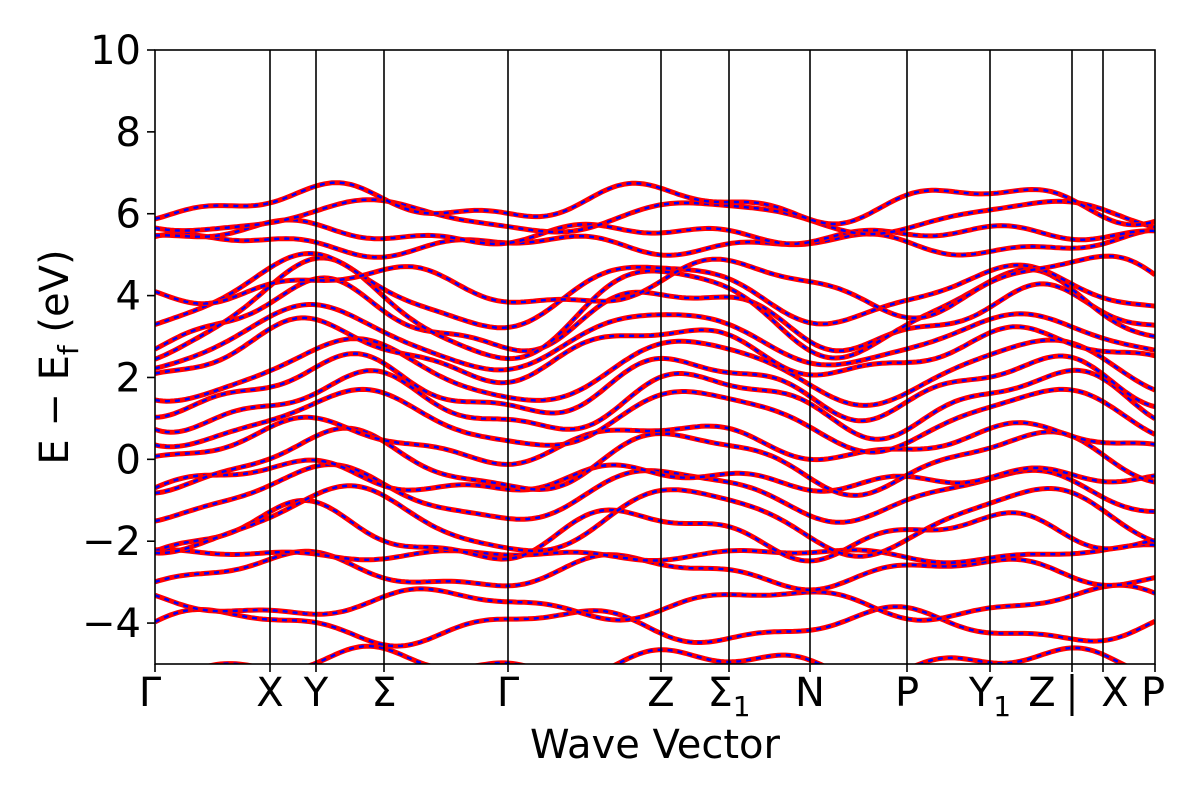 This screenshot has width=1200, height=800. What do you see at coordinates (118, 337) in the screenshot?
I see `y-axis: −4 −2 0 2 4 6 8 10` at bounding box center [118, 337].